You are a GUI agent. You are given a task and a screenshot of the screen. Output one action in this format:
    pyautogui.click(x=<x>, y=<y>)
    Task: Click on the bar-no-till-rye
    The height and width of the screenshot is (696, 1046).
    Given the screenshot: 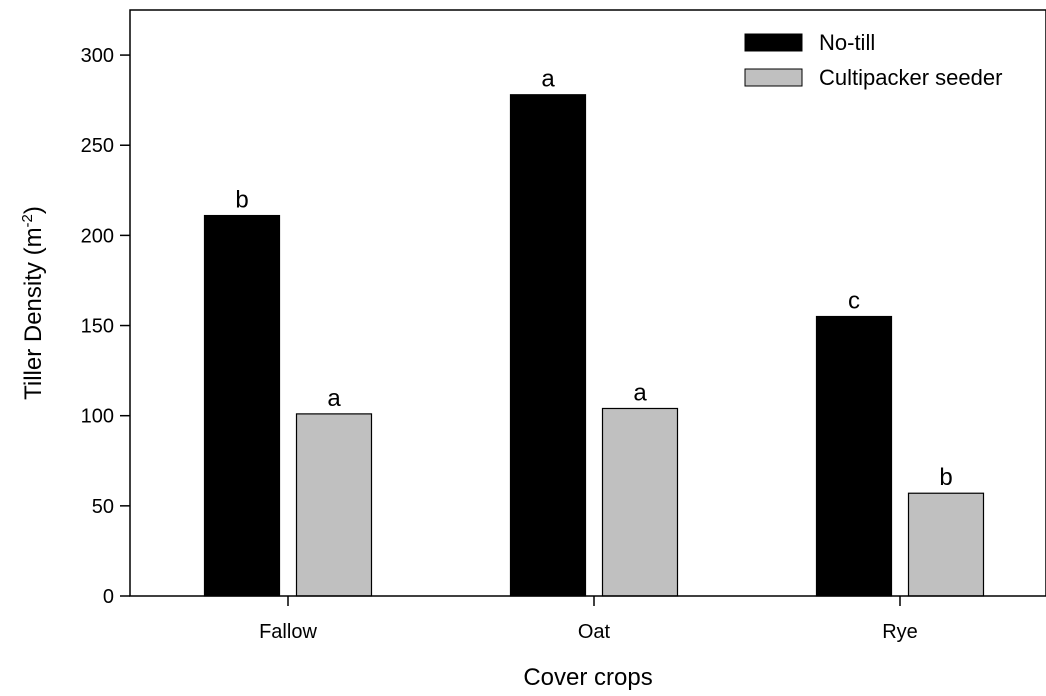 What is the action you would take?
    pyautogui.click(x=854, y=456)
    